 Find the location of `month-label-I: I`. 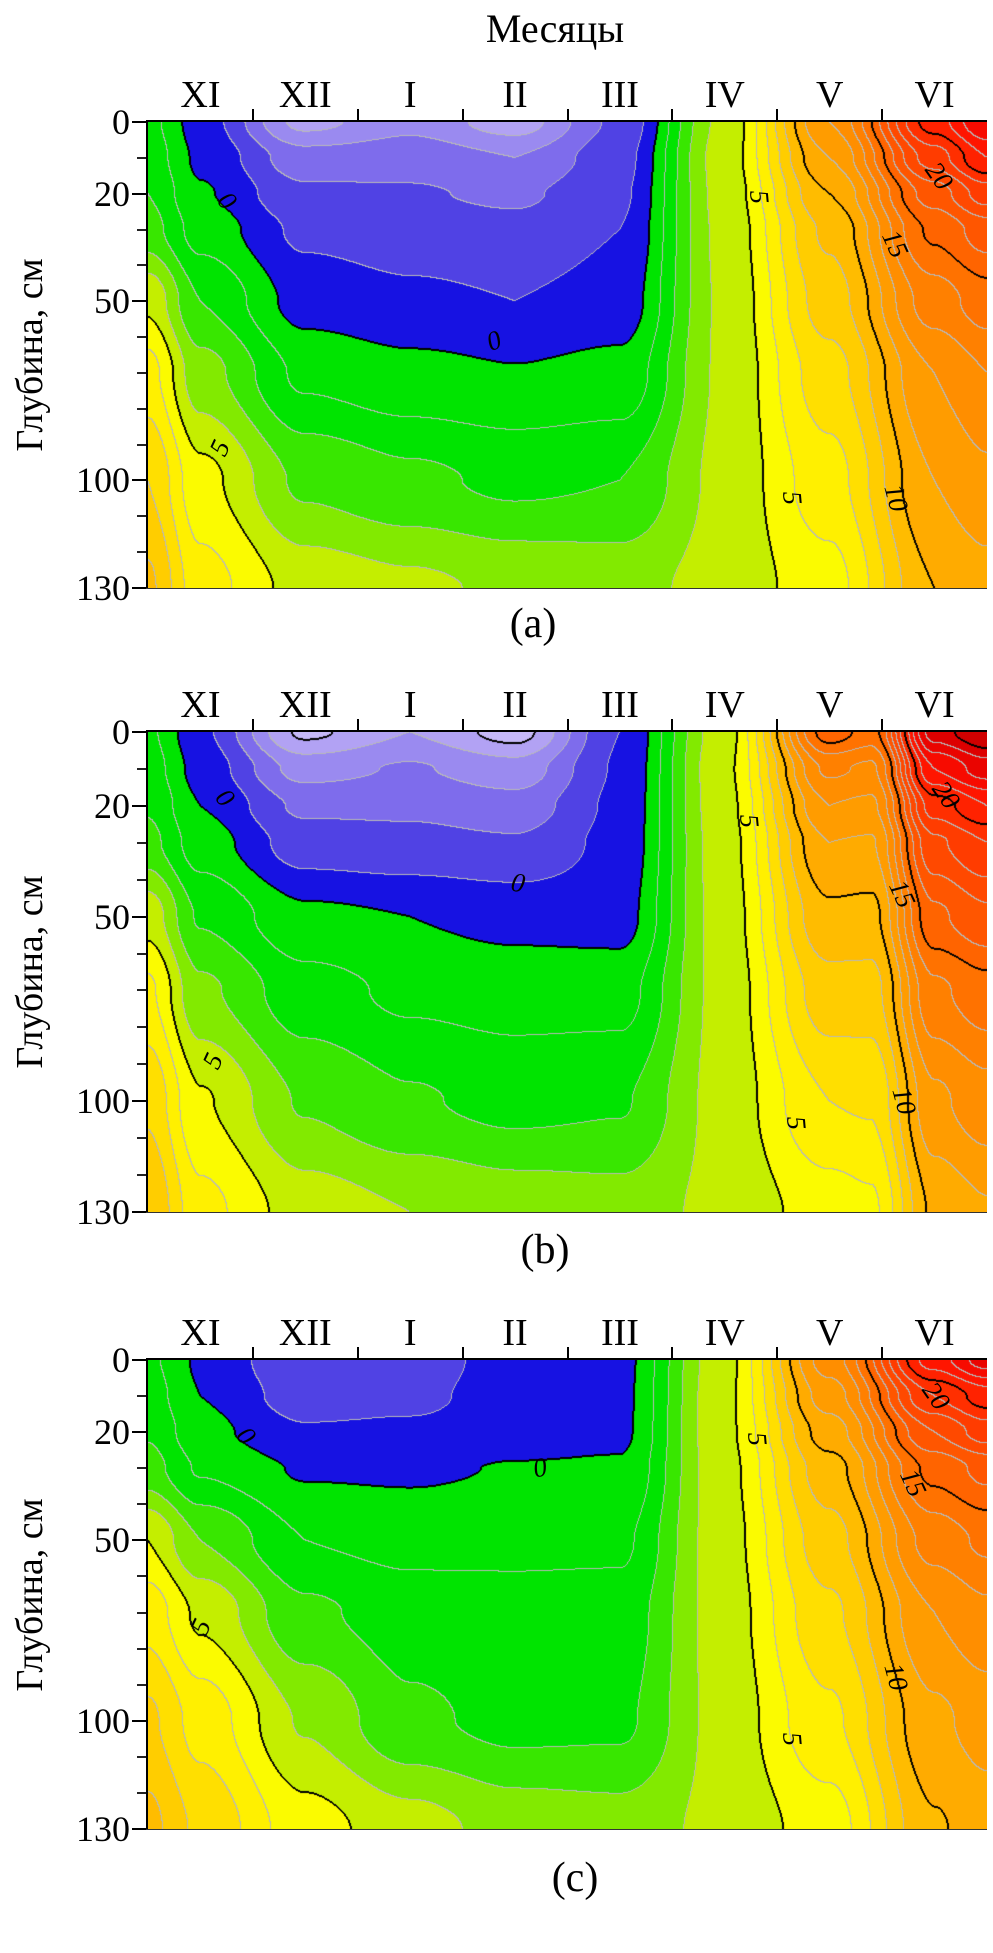

month-label-I: I is located at coordinates (410, 705).